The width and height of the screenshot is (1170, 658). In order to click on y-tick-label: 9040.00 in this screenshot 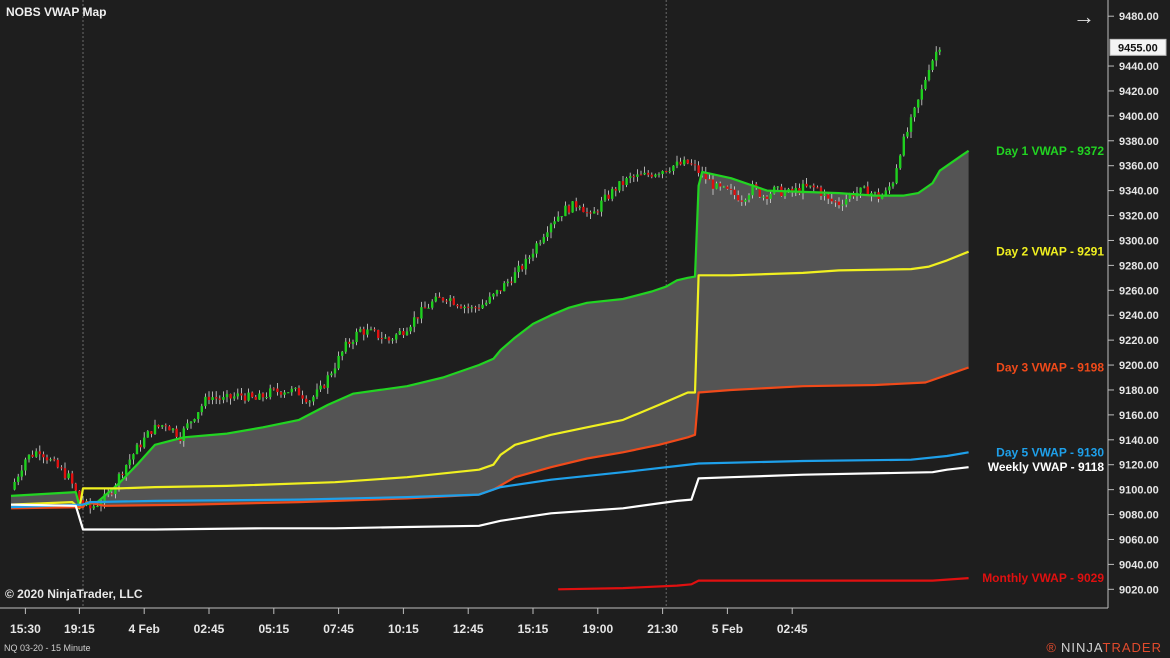, I will do `click(1139, 565)`.